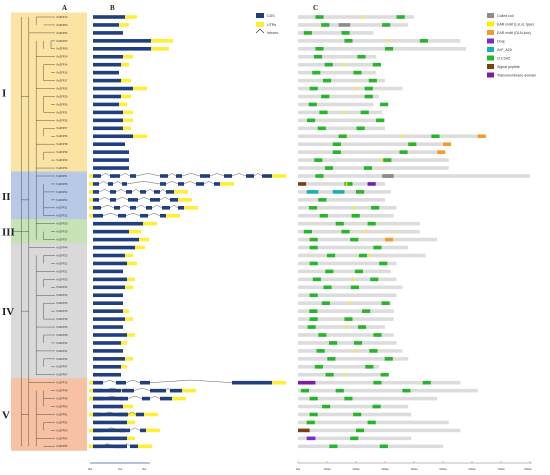 The height and width of the screenshot is (475, 550). I want to click on group-label-ii: II, so click(6, 197).